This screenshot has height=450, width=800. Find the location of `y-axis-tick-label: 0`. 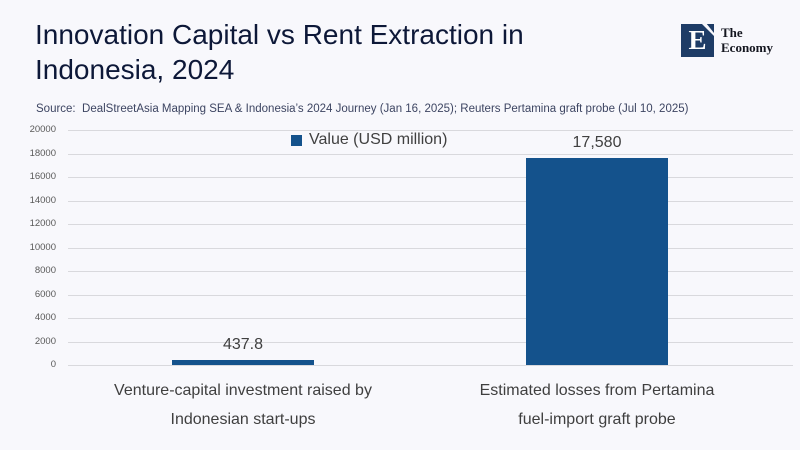

y-axis-tick-label: 0 is located at coordinates (53, 364).